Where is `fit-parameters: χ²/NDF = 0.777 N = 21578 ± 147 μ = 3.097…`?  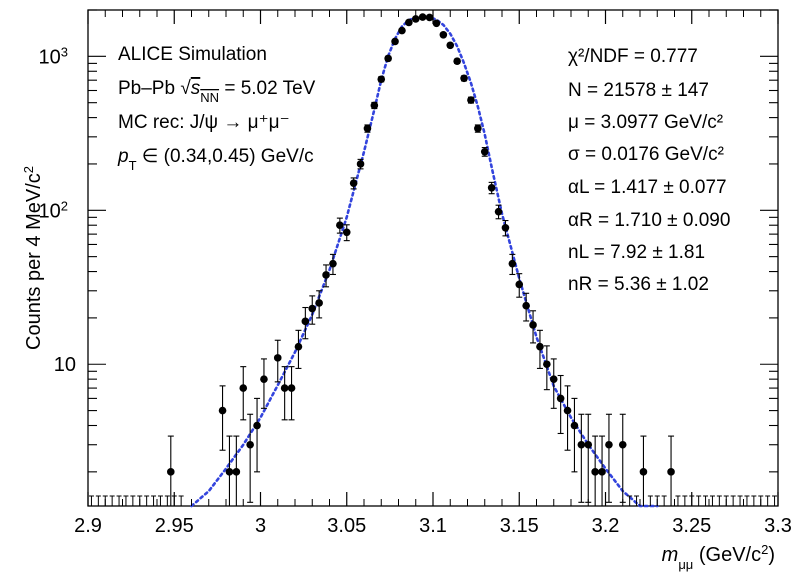 fit-parameters: χ²/NDF = 0.777 N = 21578 ± 147 μ = 3.097… is located at coordinates (649, 170).